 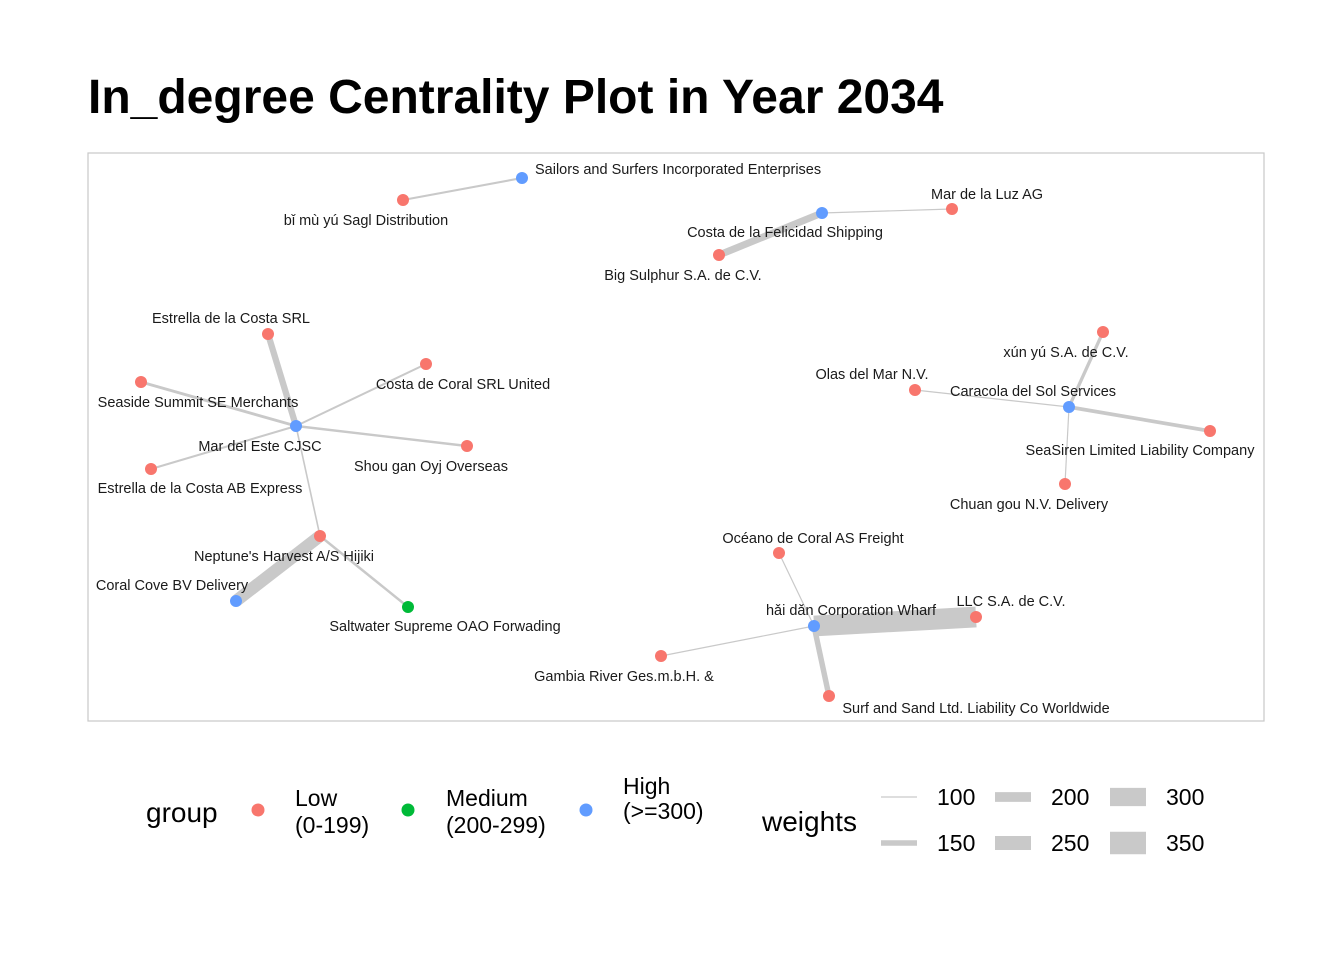 What do you see at coordinates (851, 611) in the screenshot?
I see `node-label-haidan: hǎi dǎn Corporation Wharf` at bounding box center [851, 611].